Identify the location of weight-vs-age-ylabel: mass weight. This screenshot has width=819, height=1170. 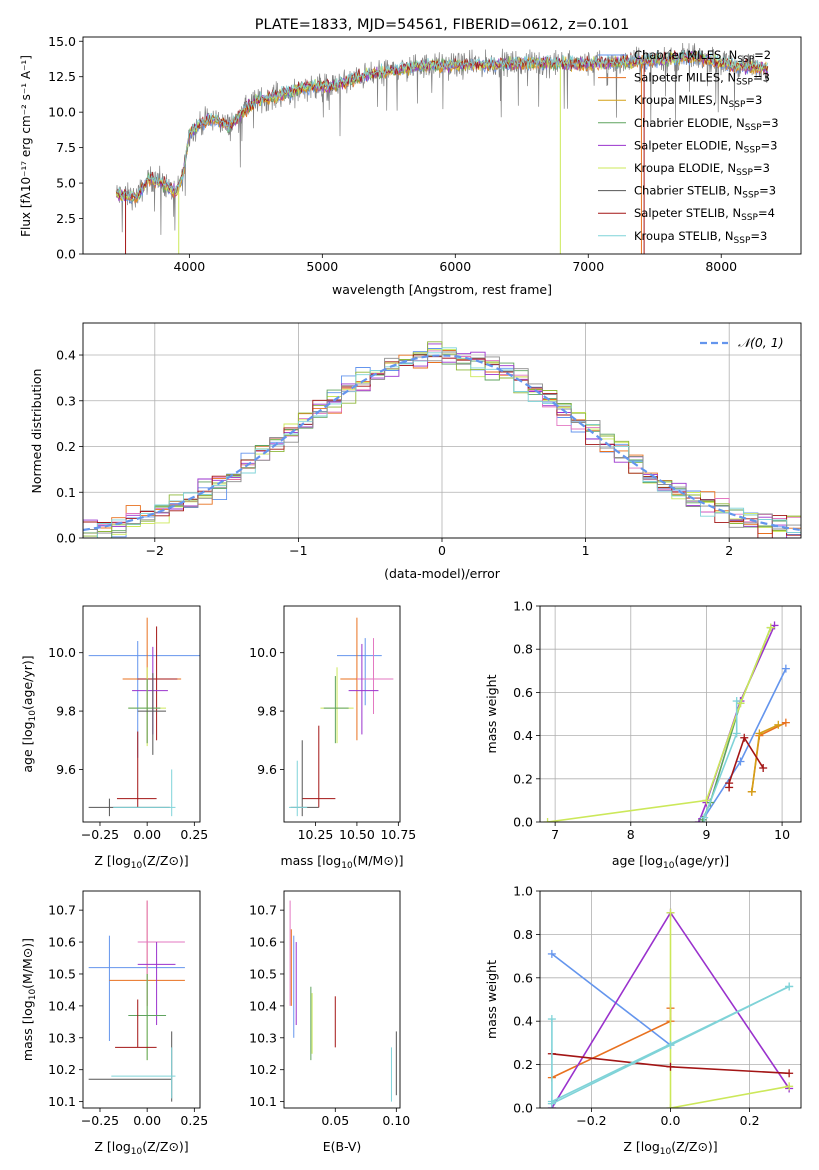
(491, 713).